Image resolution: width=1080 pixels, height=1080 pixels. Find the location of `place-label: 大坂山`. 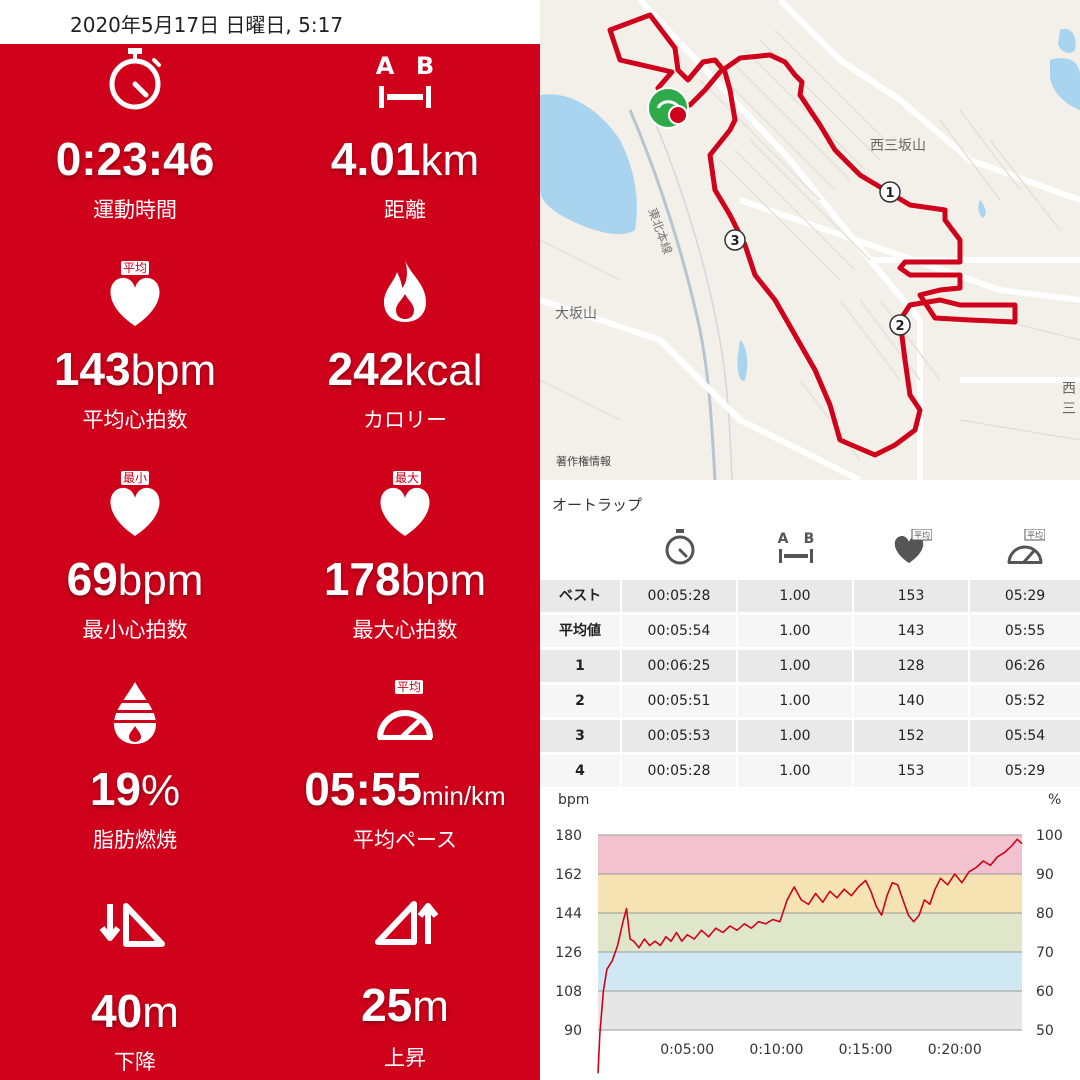

place-label: 大坂山 is located at coordinates (576, 314).